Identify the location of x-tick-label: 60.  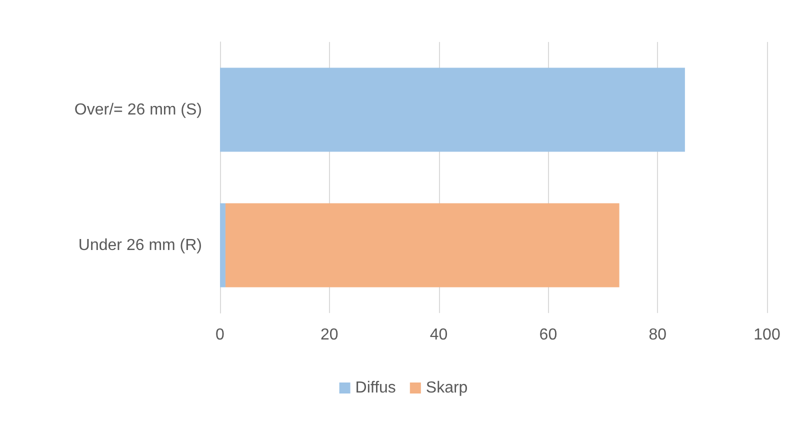
(548, 335).